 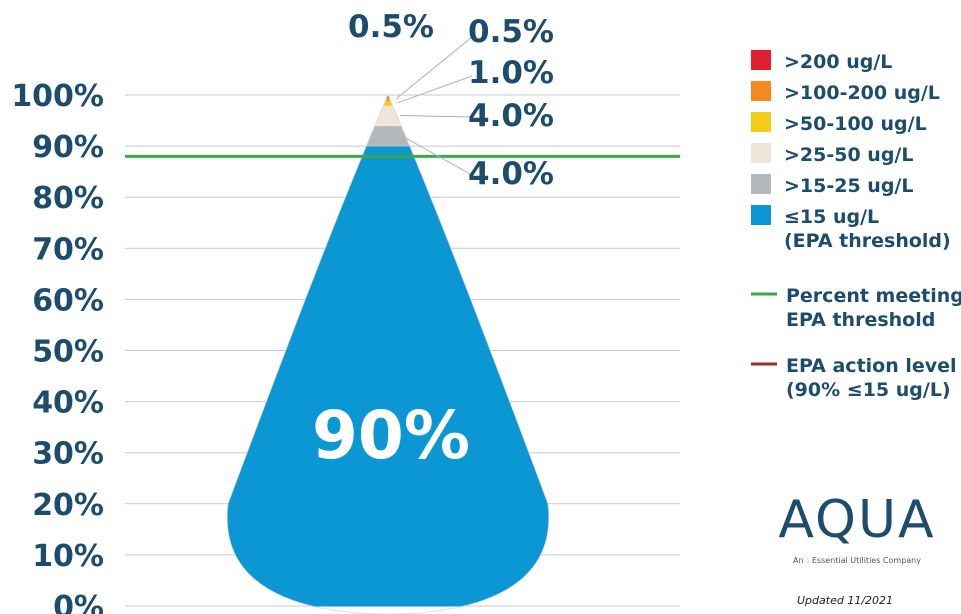 I want to click on updated-date: Updated 11/2021, so click(x=845, y=600).